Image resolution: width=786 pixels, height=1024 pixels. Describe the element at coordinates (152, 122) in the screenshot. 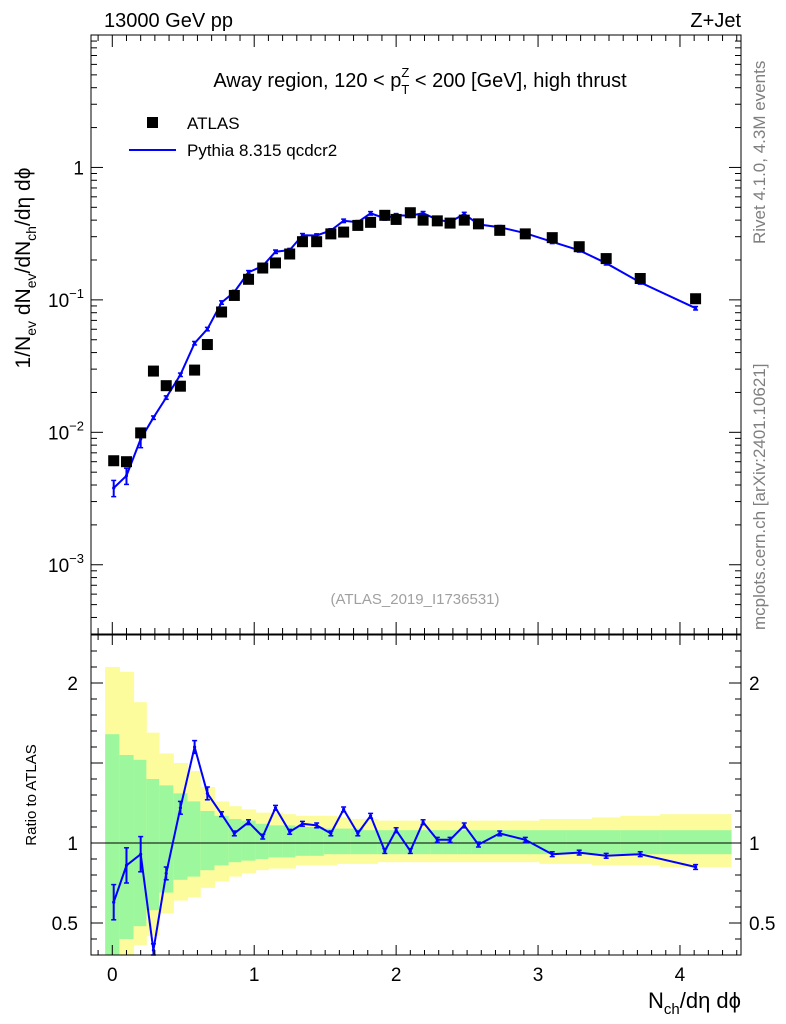

I see `legend-data-marker` at that location.